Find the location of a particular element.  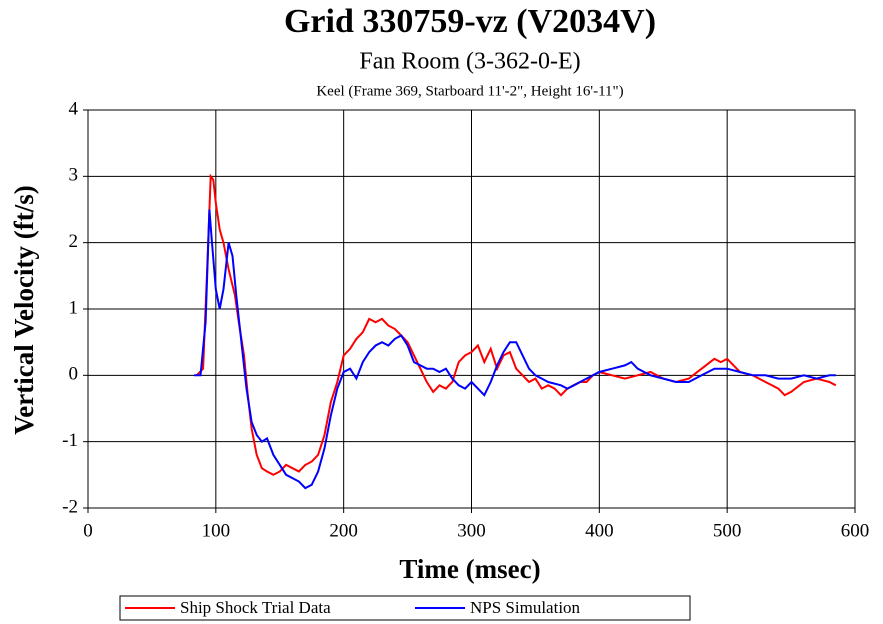

legend-box is located at coordinates (405, 608).